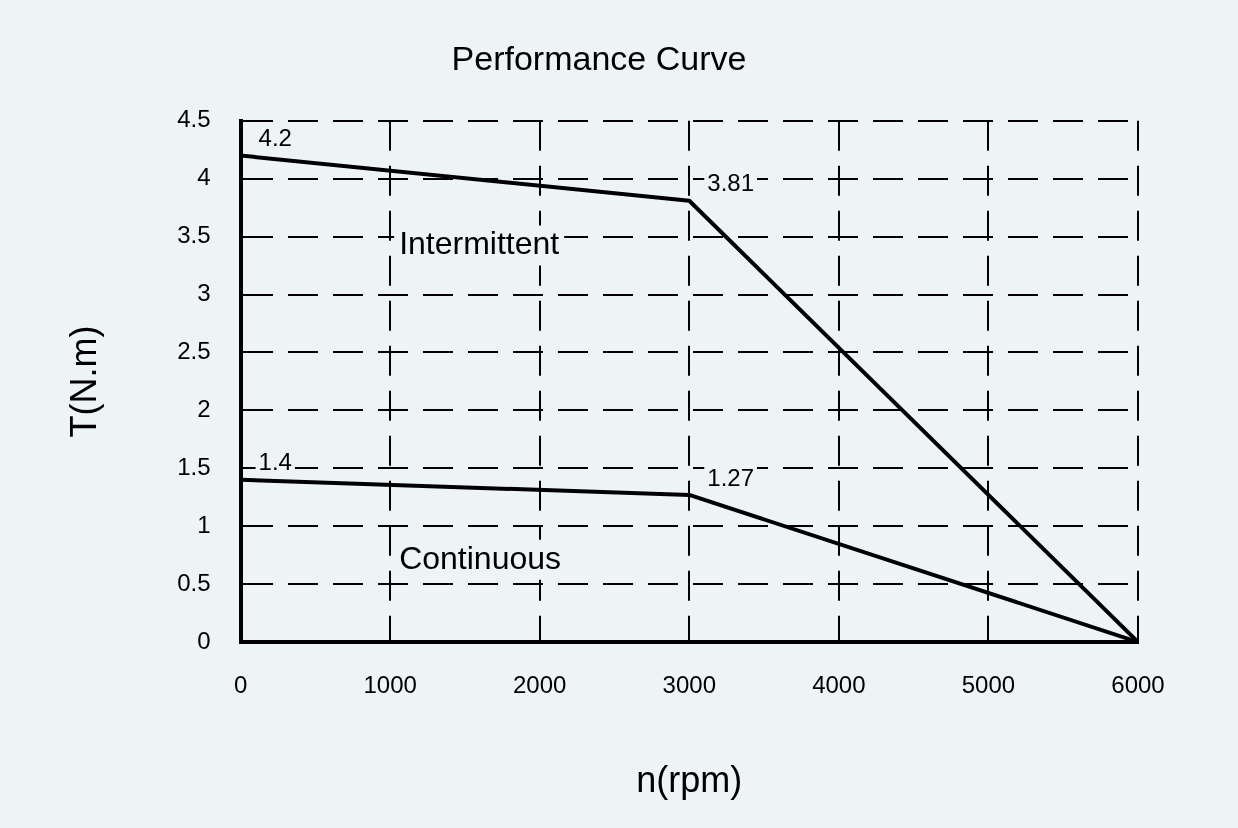  Describe the element at coordinates (275, 138) in the screenshot. I see `data-label: 4.2` at that location.